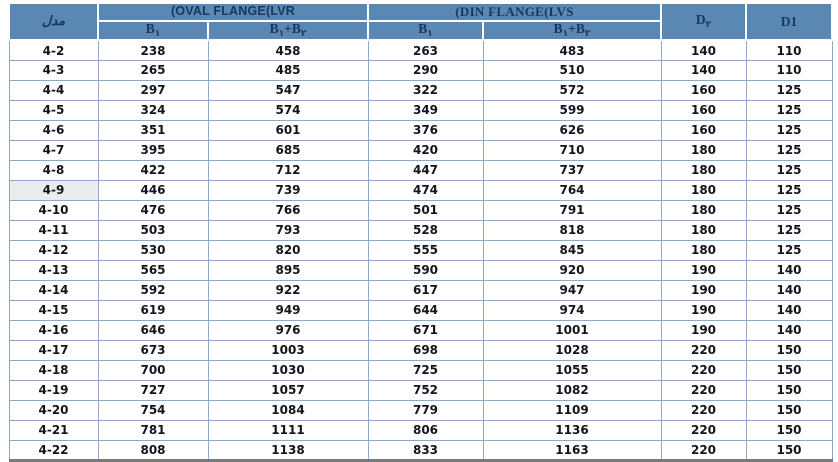 The width and height of the screenshot is (838, 462). What do you see at coordinates (153, 390) in the screenshot?
I see `value-cell: 727` at bounding box center [153, 390].